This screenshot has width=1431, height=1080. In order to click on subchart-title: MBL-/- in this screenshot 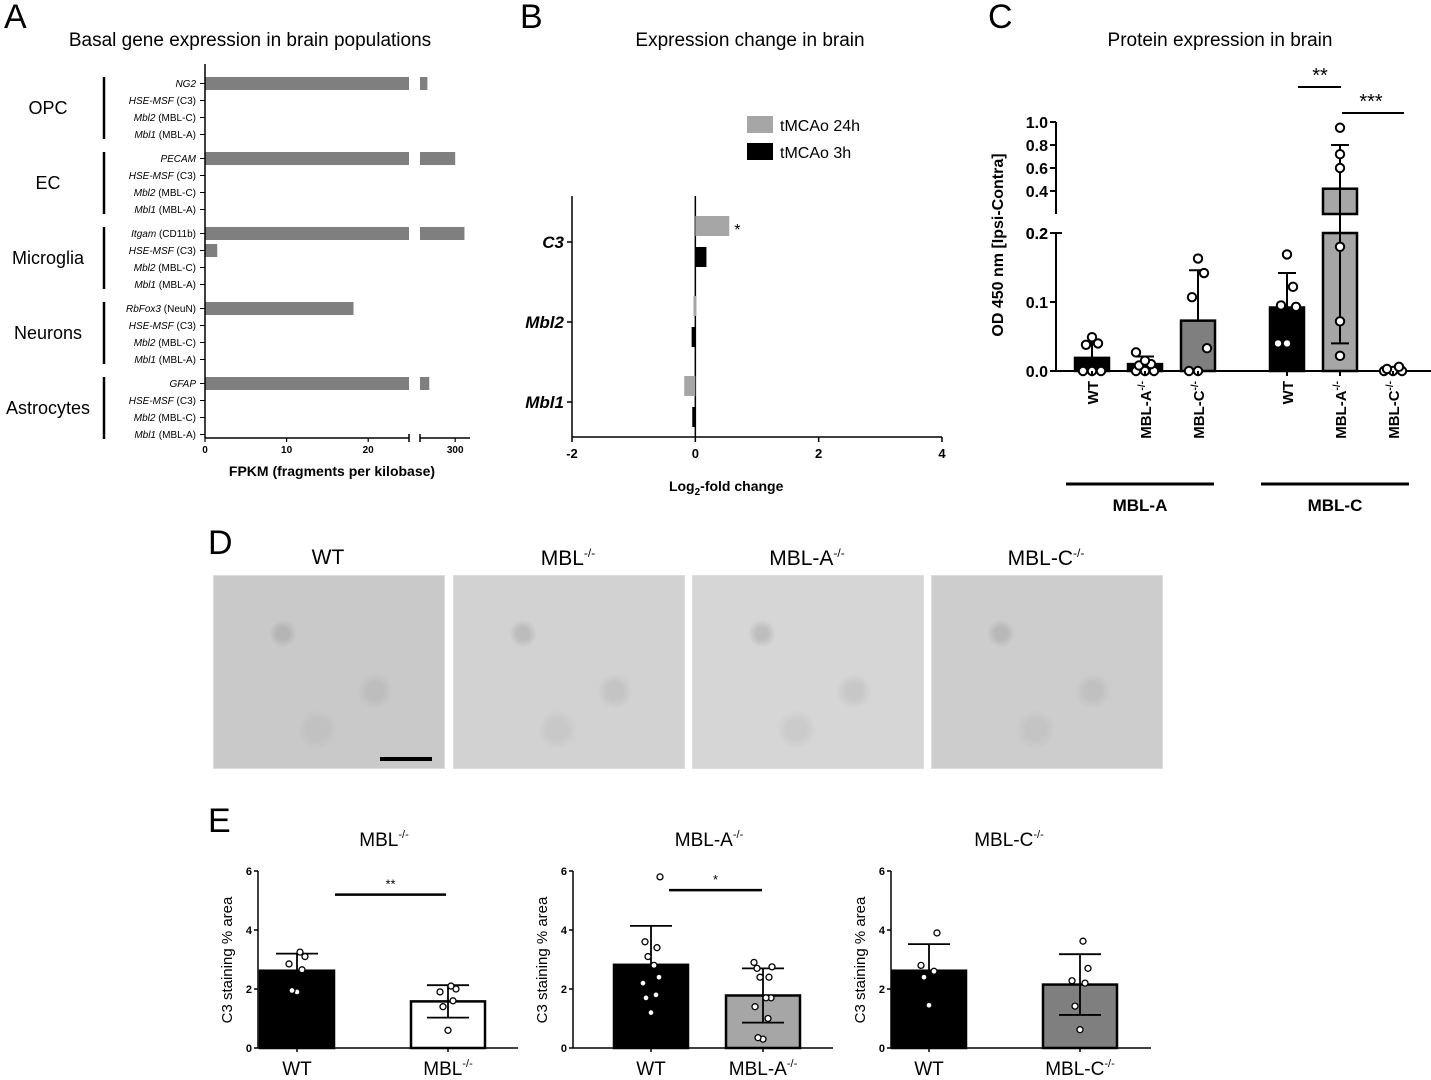, I will do `click(384, 840)`.